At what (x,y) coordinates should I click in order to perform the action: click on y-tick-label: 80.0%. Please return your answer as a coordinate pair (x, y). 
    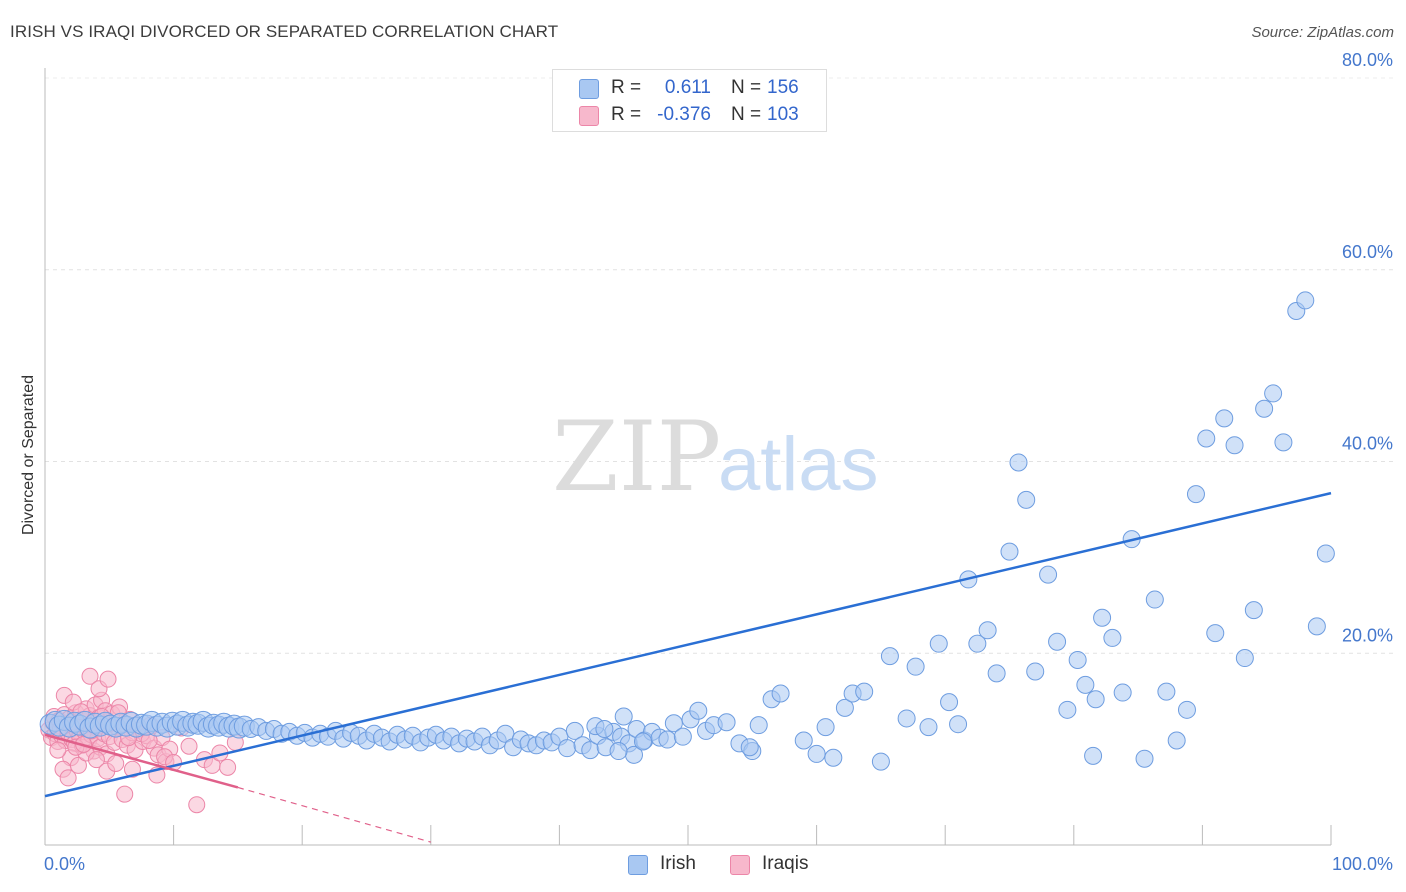
    Looking at the image, I should click on (1367, 60).